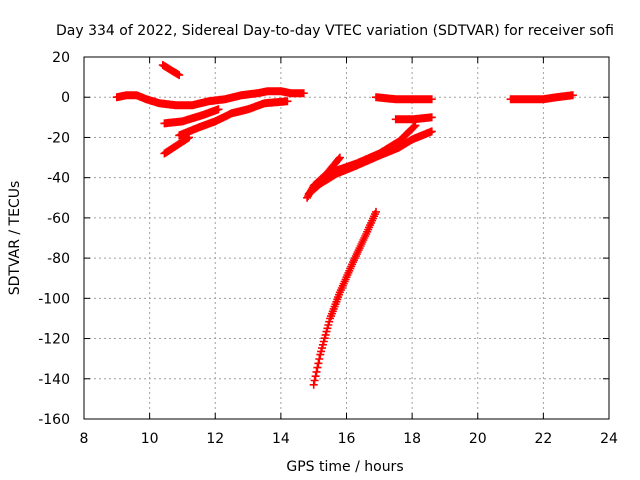 The image size is (640, 480). Describe the element at coordinates (347, 439) in the screenshot. I see `x-tick-label: 16` at that location.